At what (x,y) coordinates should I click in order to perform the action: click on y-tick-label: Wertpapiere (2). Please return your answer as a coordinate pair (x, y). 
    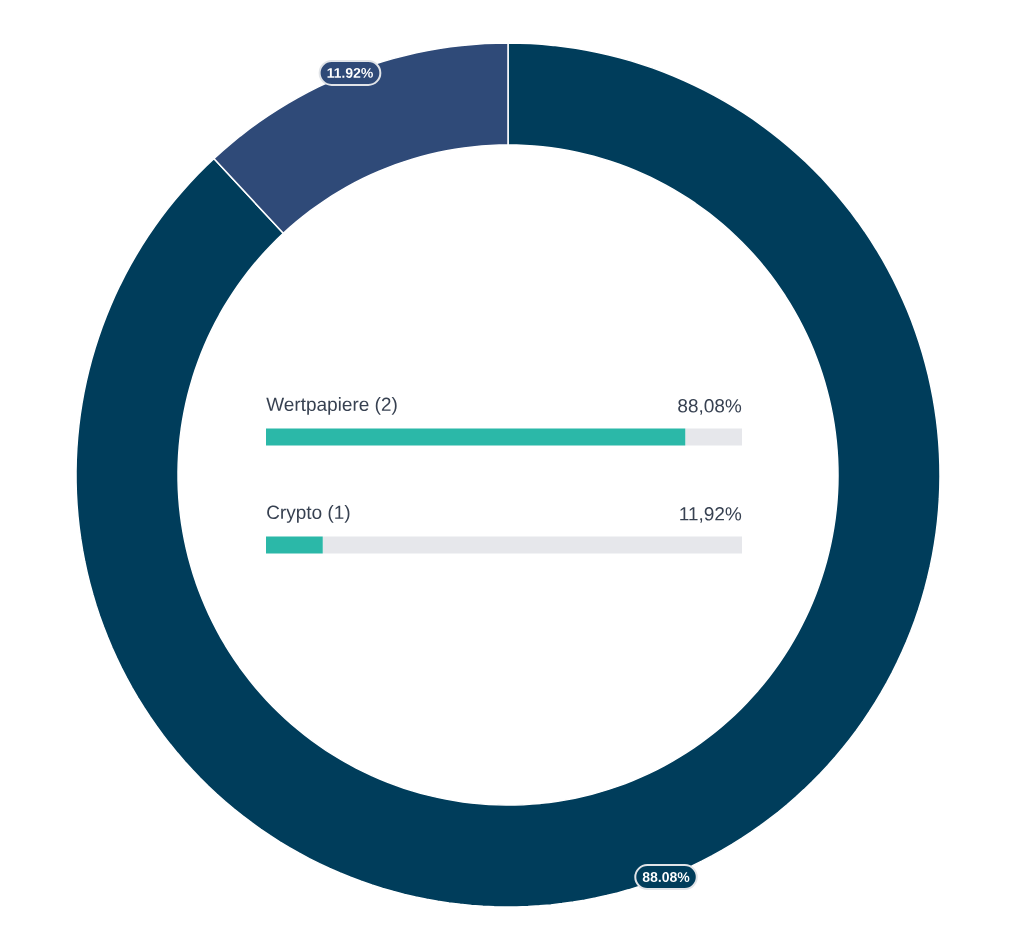
    Looking at the image, I should click on (331, 406).